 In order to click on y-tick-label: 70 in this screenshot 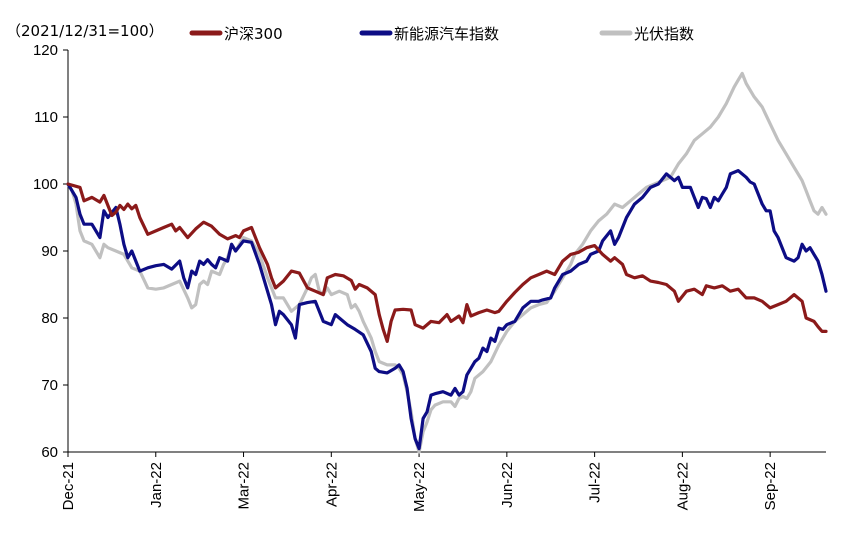, I will do `click(49, 385)`.